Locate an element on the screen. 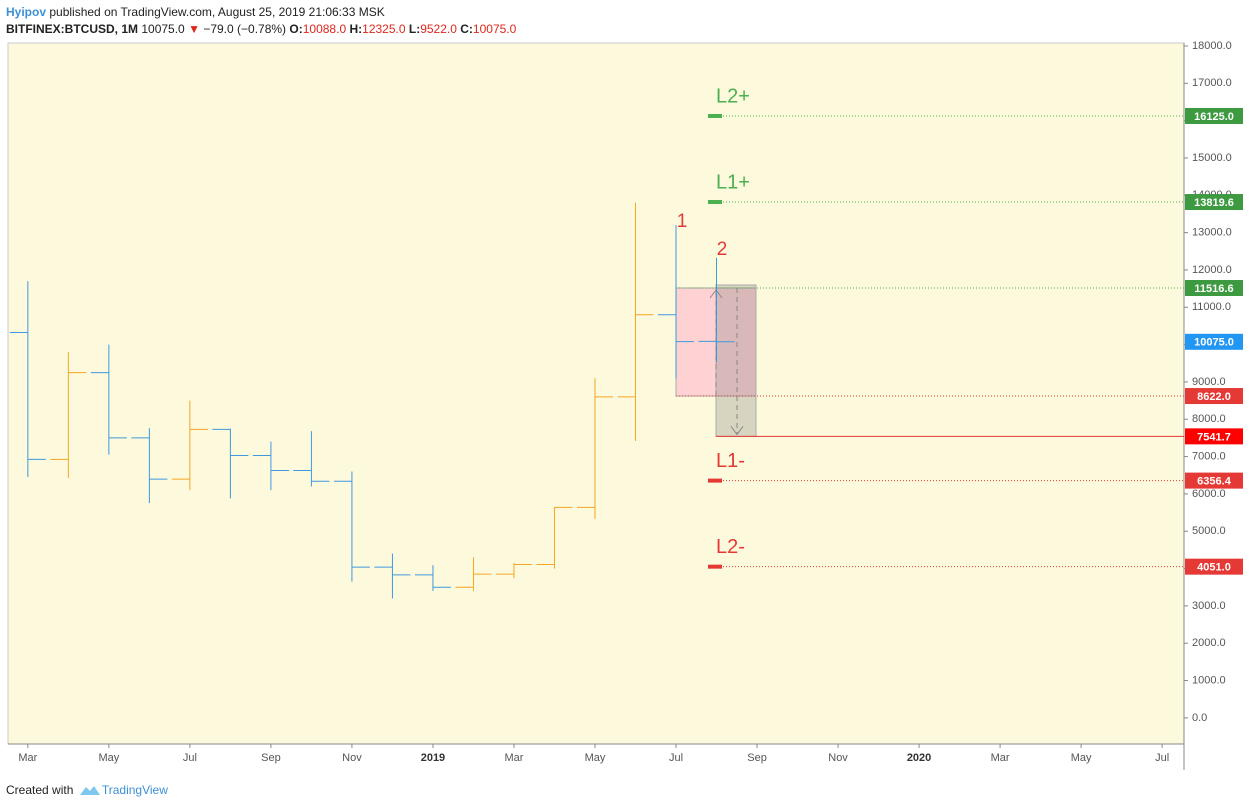  y-tick-label: 8000.0 is located at coordinates (1209, 419).